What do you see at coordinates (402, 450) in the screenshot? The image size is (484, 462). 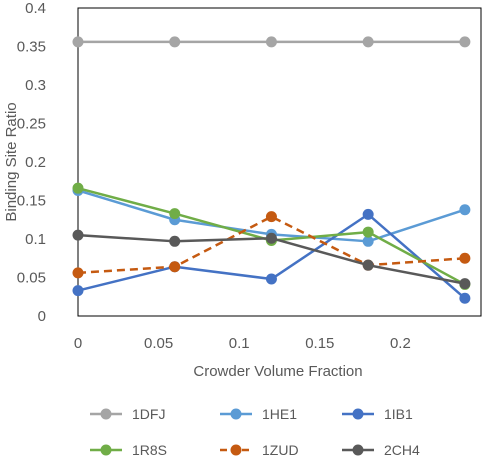 I see `legend-label: 2CH4` at bounding box center [402, 450].